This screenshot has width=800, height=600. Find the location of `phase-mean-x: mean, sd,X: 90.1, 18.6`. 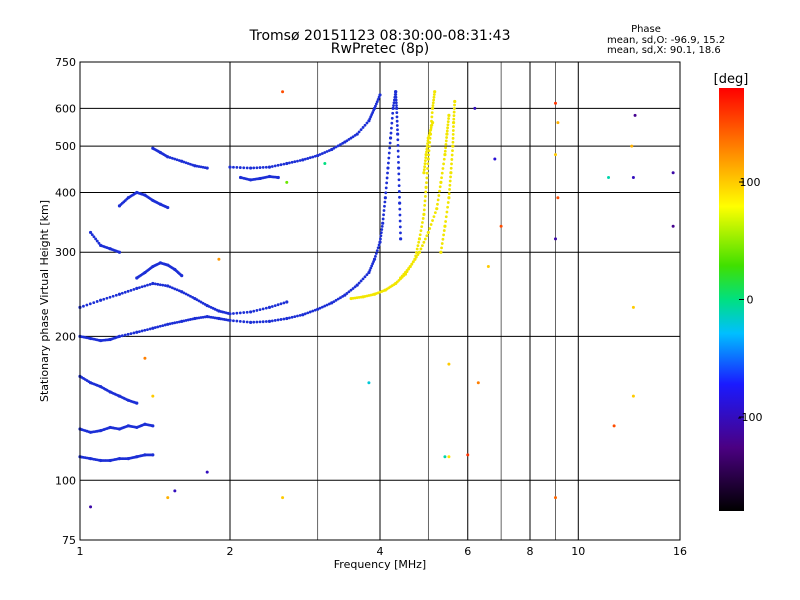

phase-mean-x: mean, sd,X: 90.1, 18.6 is located at coordinates (664, 50).